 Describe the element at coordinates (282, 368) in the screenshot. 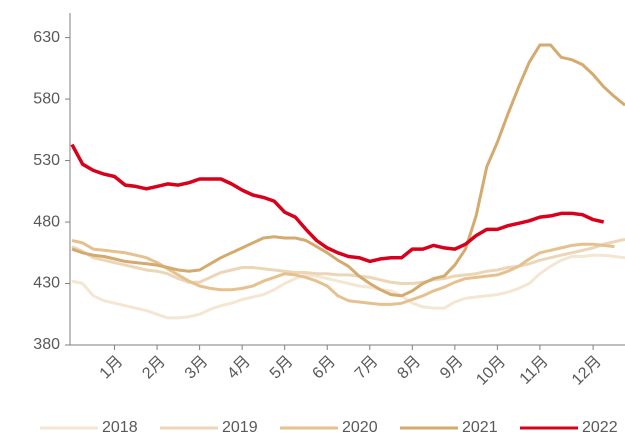

I see `x-tick-label: 5月` at that location.